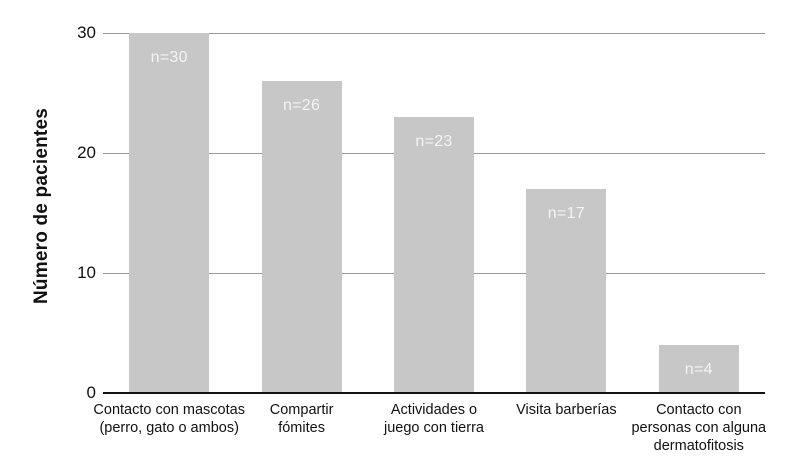 The height and width of the screenshot is (465, 800). I want to click on bar: n=26, so click(301, 237).